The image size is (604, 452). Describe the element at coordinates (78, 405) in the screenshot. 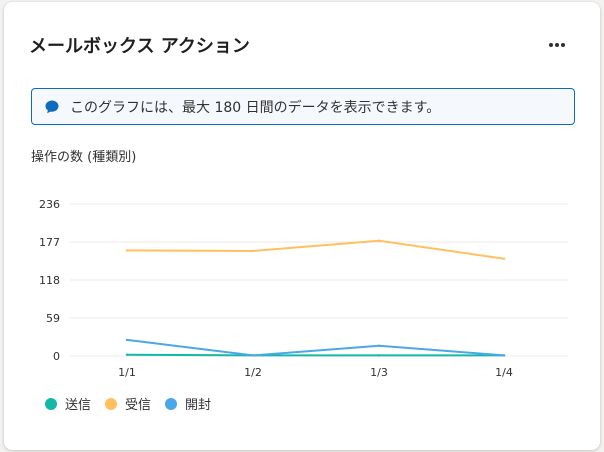

I see `legend-label: 送信` at that location.